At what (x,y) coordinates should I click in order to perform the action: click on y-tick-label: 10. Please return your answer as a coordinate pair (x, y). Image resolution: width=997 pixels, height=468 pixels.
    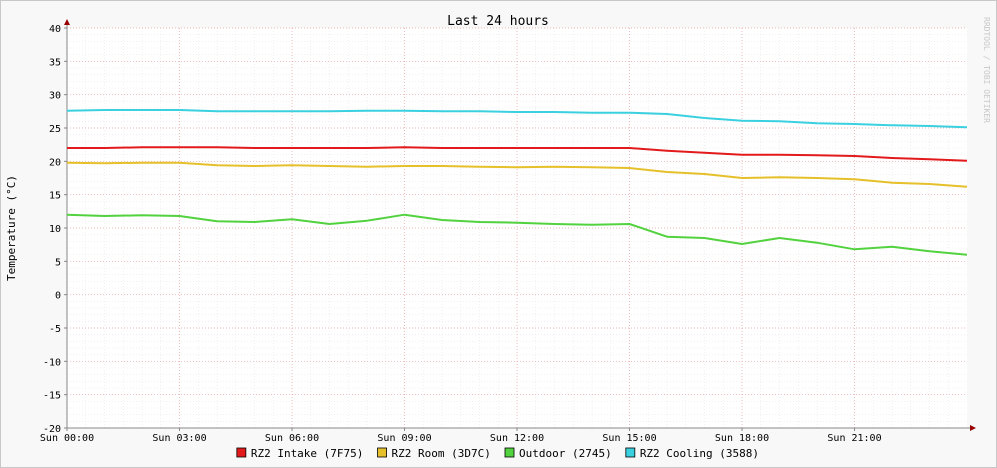
    Looking at the image, I should click on (55, 229).